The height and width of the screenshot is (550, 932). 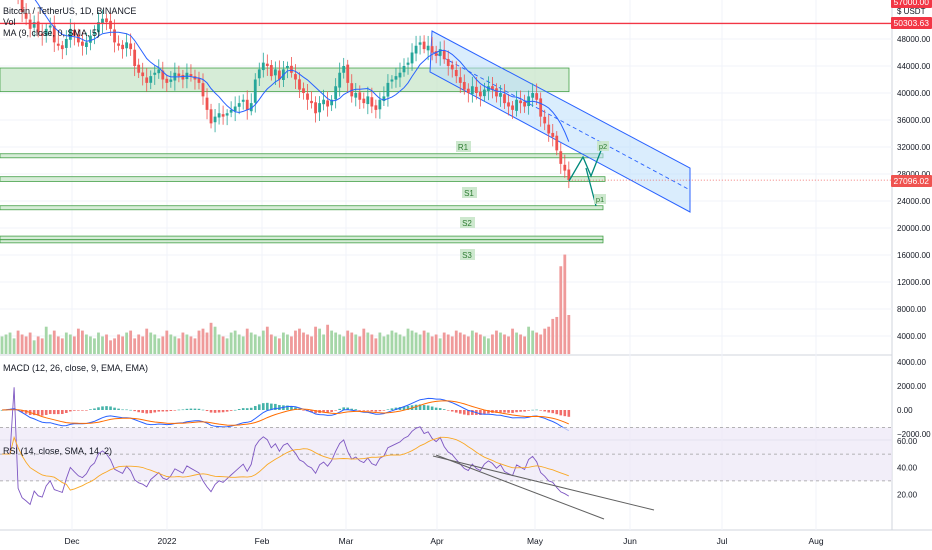 What do you see at coordinates (914, 282) in the screenshot?
I see `price-tick-label: 12000.00` at bounding box center [914, 282].